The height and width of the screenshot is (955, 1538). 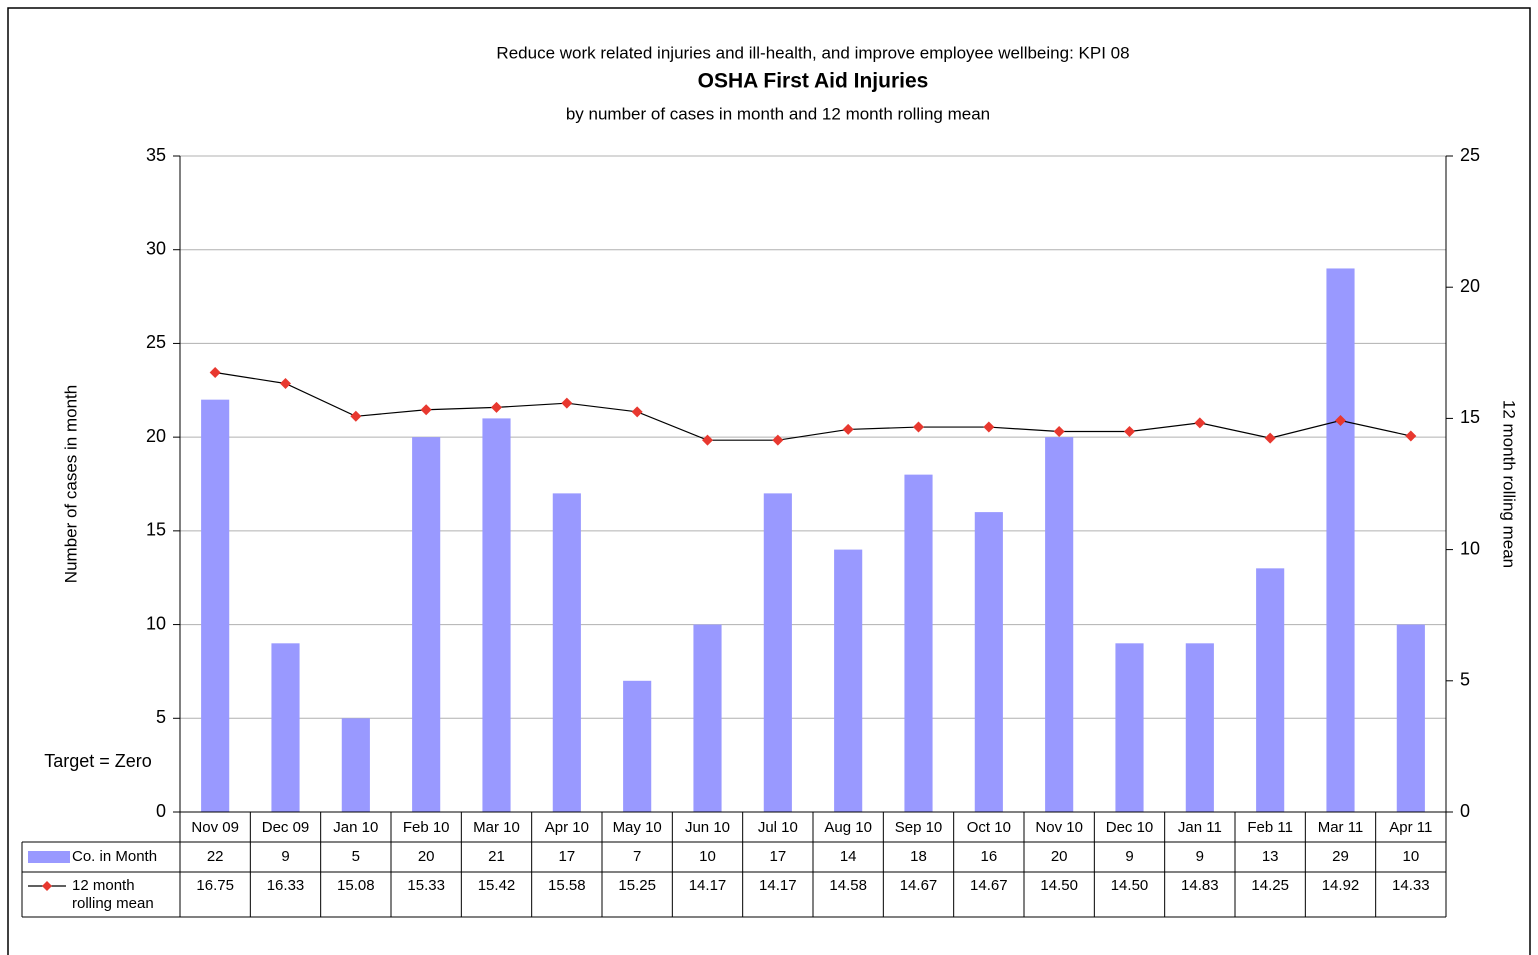 What do you see at coordinates (215, 856) in the screenshot?
I see `table-value: 22` at bounding box center [215, 856].